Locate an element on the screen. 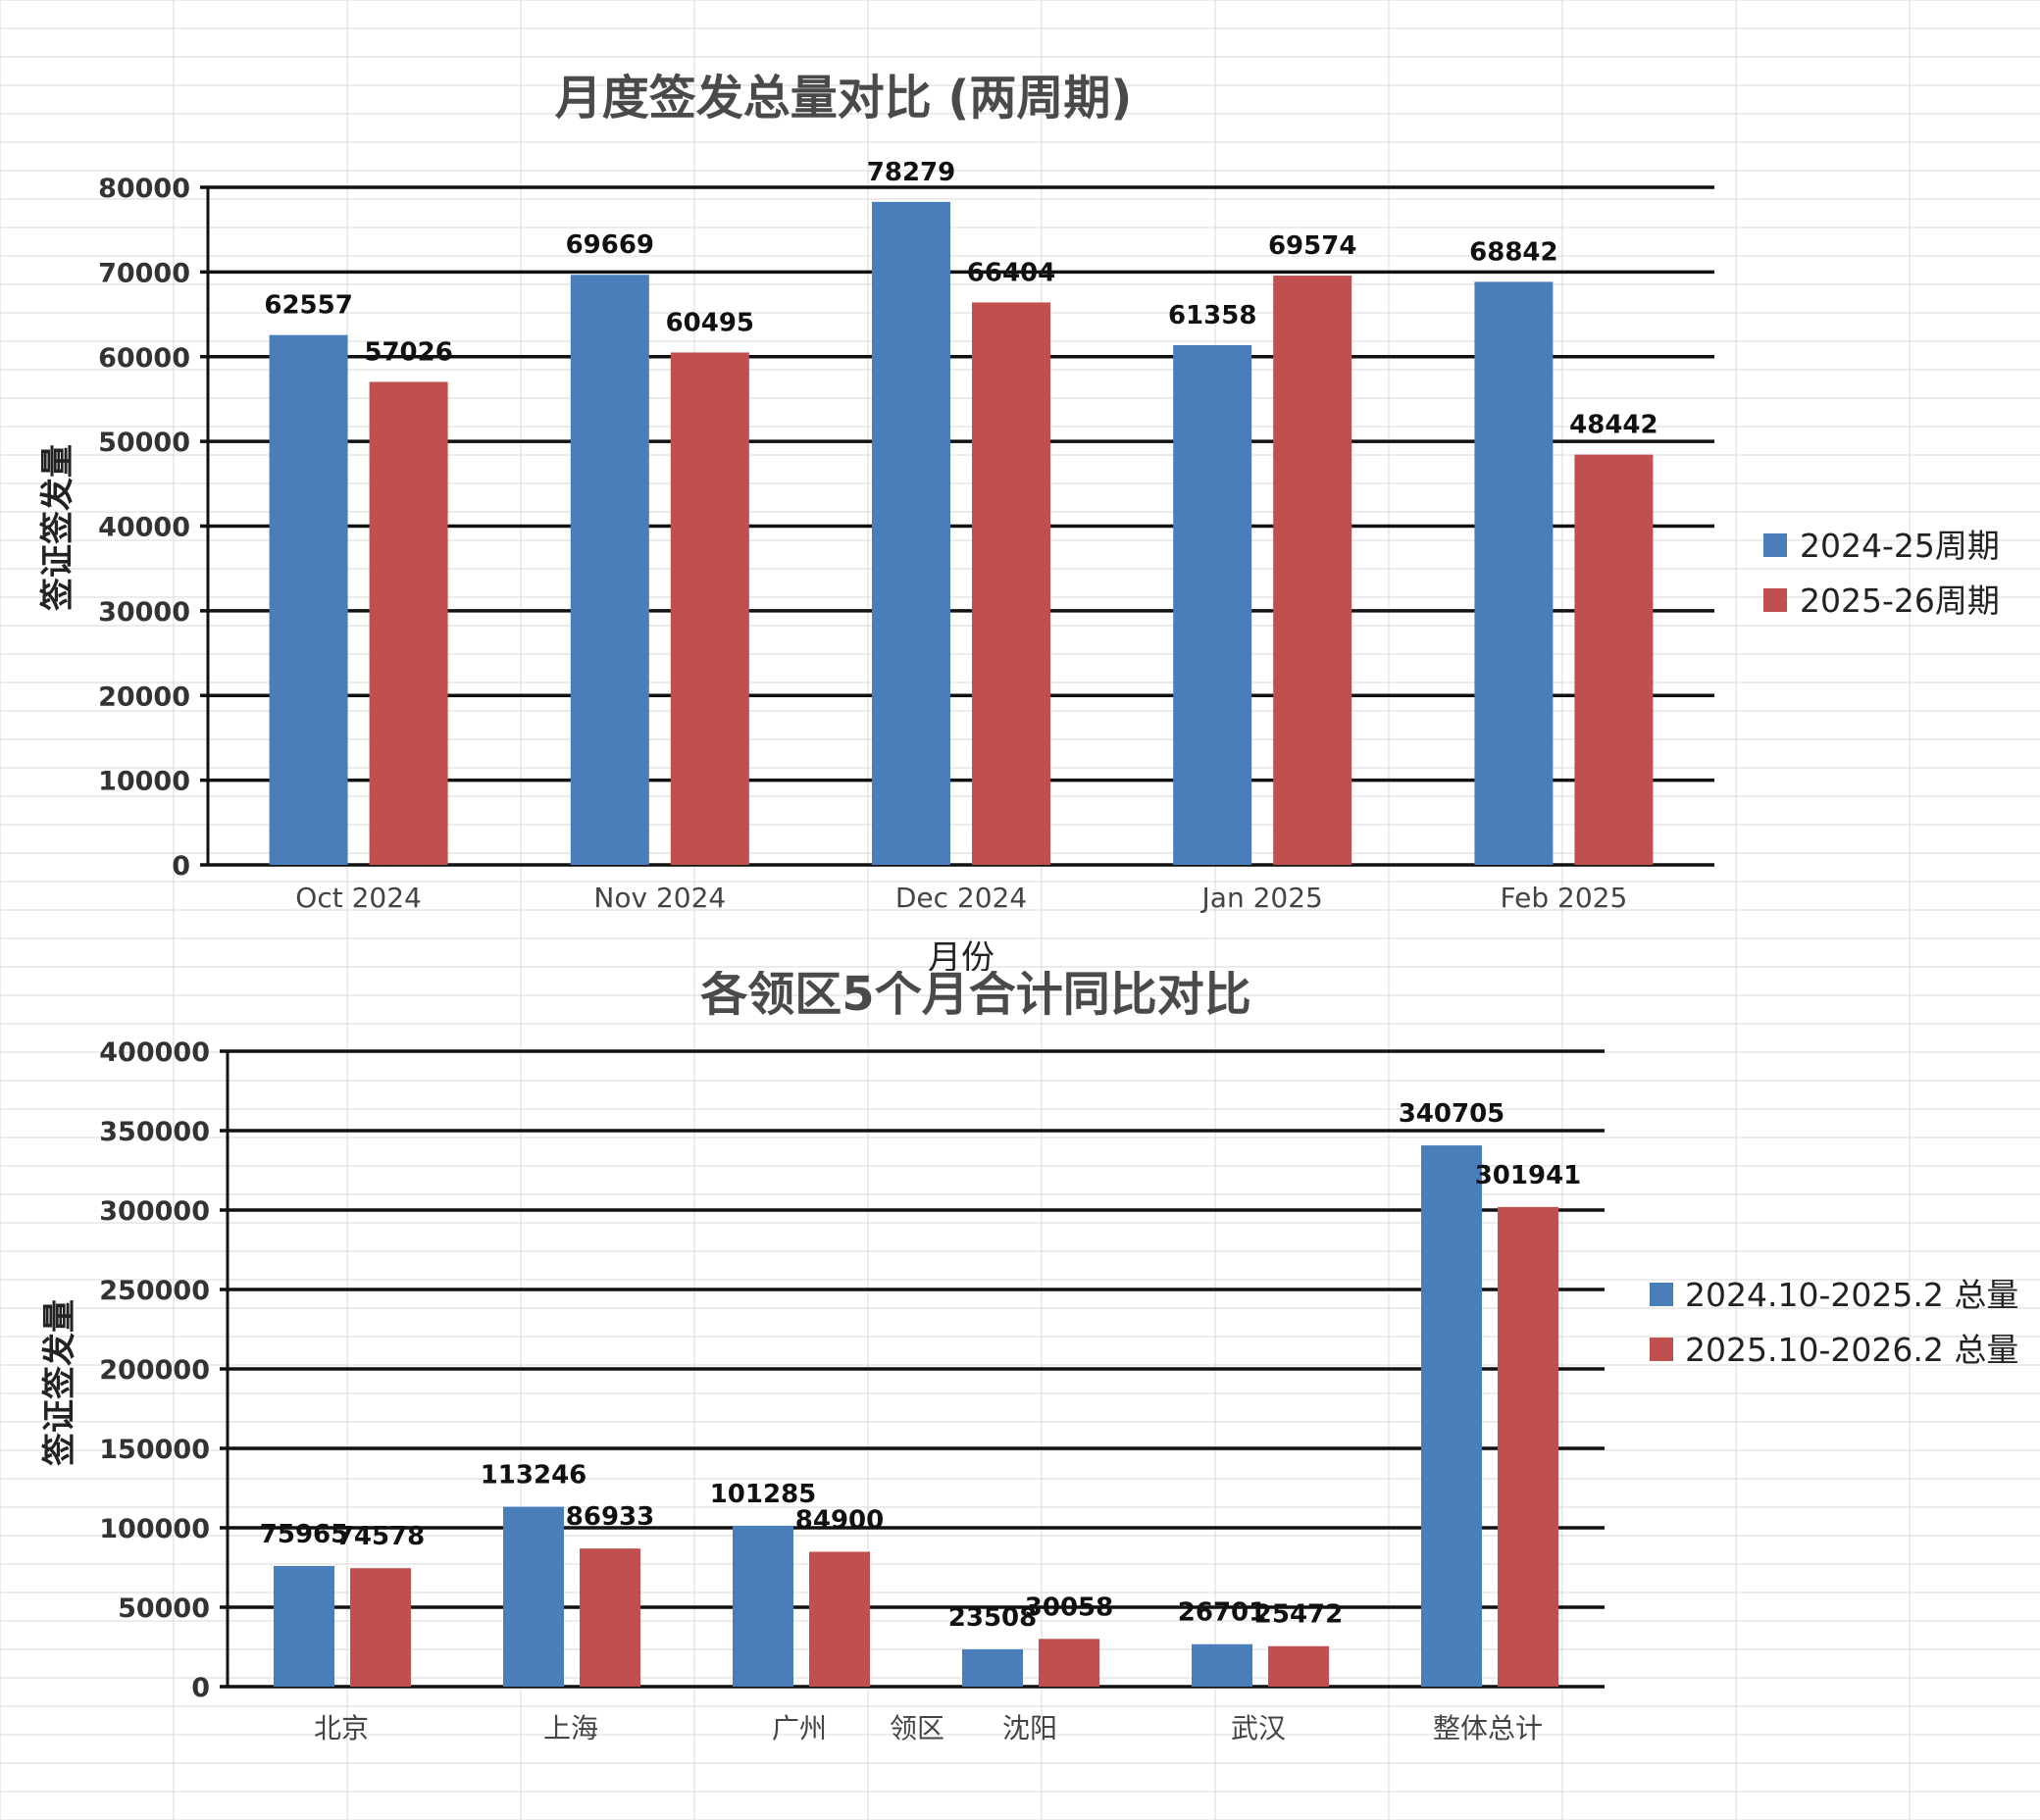  y-tick-label: 20000 is located at coordinates (144, 697).